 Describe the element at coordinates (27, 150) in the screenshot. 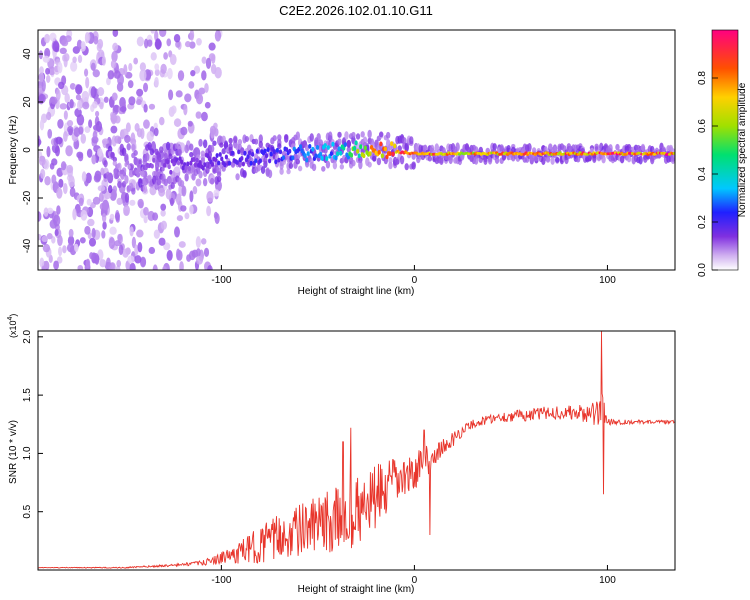

I see `top-y-tick-label: 0` at that location.